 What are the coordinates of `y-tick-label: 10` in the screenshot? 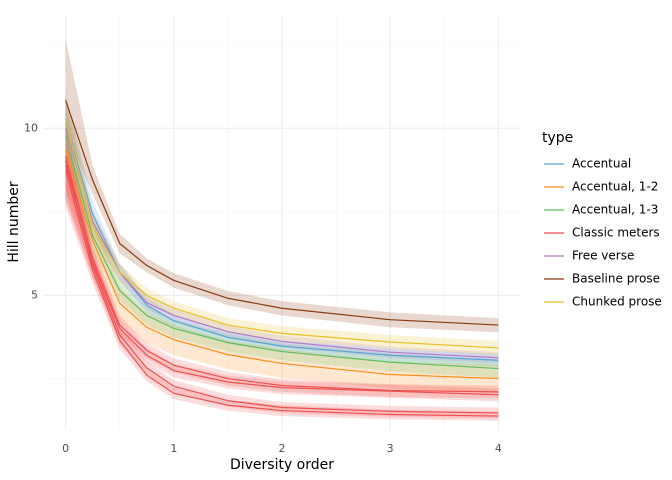 It's located at (31, 127).